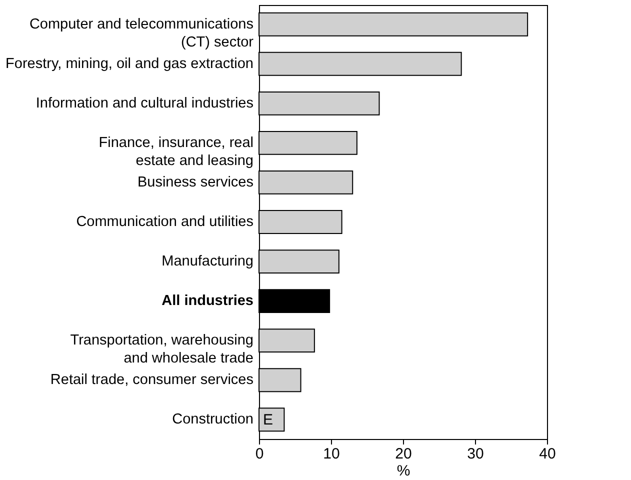 The height and width of the screenshot is (480, 631). What do you see at coordinates (475, 454) in the screenshot?
I see `x-tick-label: 30` at bounding box center [475, 454].